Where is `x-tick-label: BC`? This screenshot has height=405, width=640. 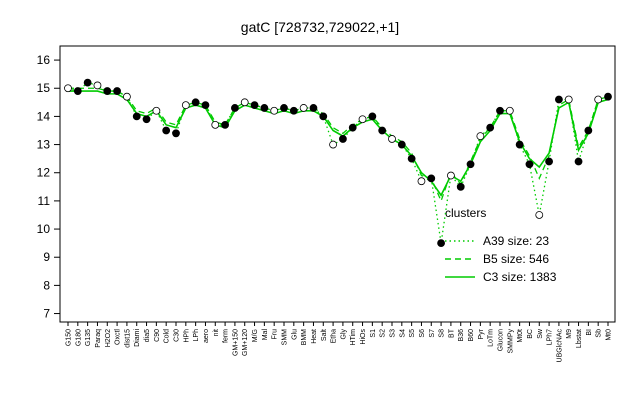
x-tick-label: BC is located at coordinates (530, 334).